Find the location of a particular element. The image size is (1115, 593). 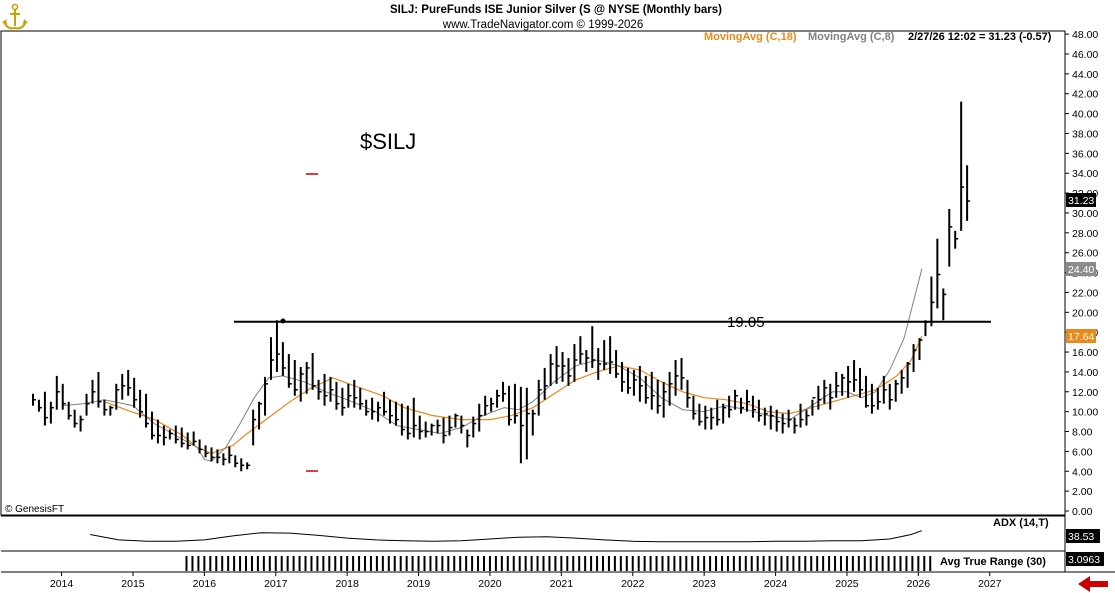

x-tick-label: 2016 is located at coordinates (205, 584).